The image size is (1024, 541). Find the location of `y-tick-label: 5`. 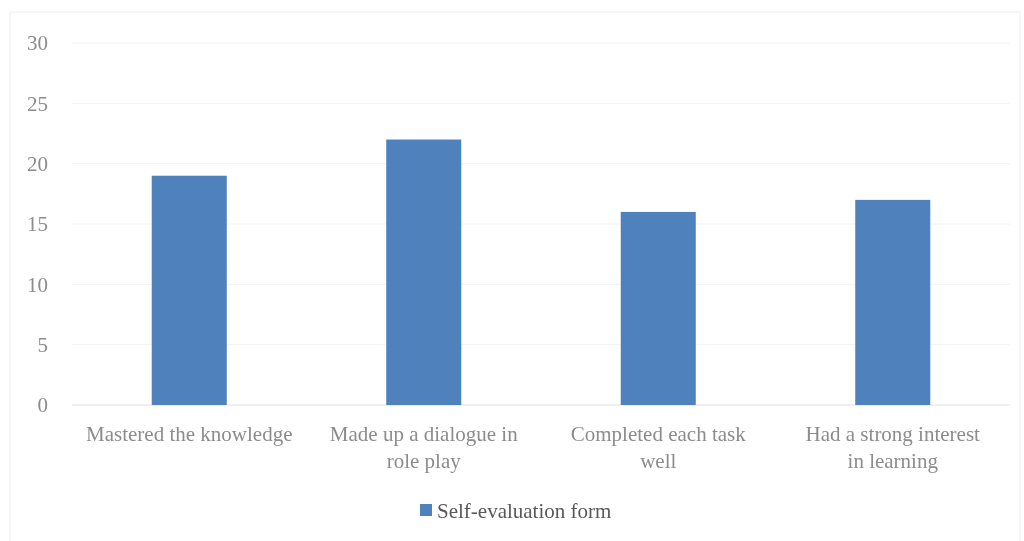

y-tick-label: 5 is located at coordinates (42, 345).